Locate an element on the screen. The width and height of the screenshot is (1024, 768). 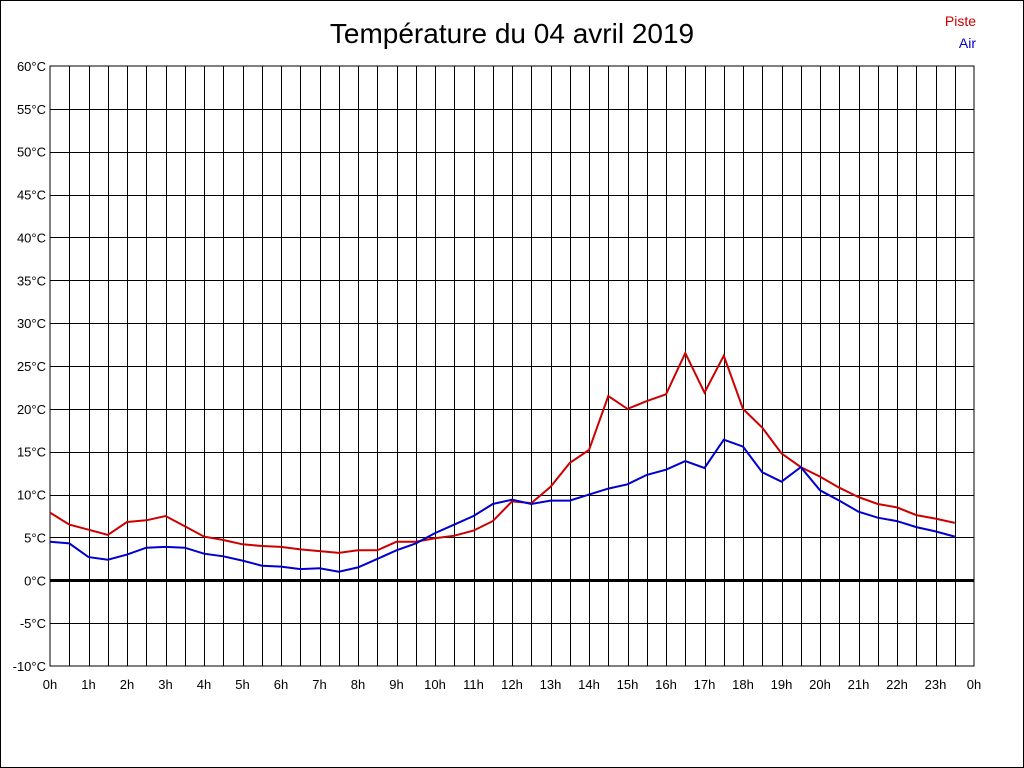
x-tick-label: 12h is located at coordinates (512, 684).